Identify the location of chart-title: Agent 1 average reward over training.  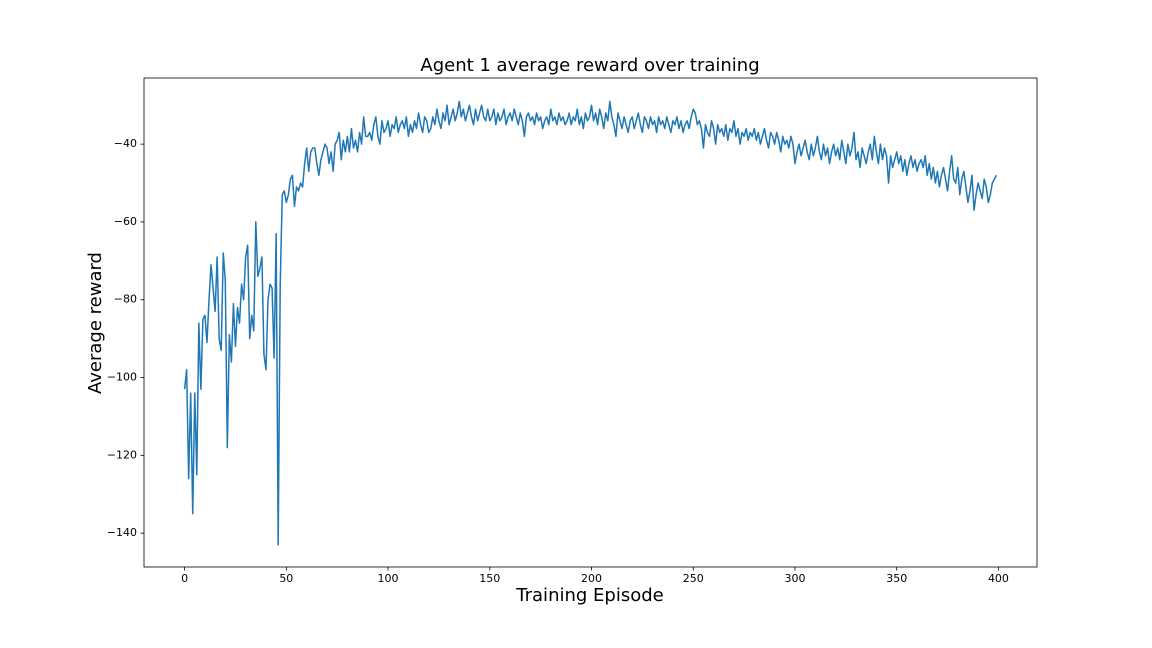
(589, 65).